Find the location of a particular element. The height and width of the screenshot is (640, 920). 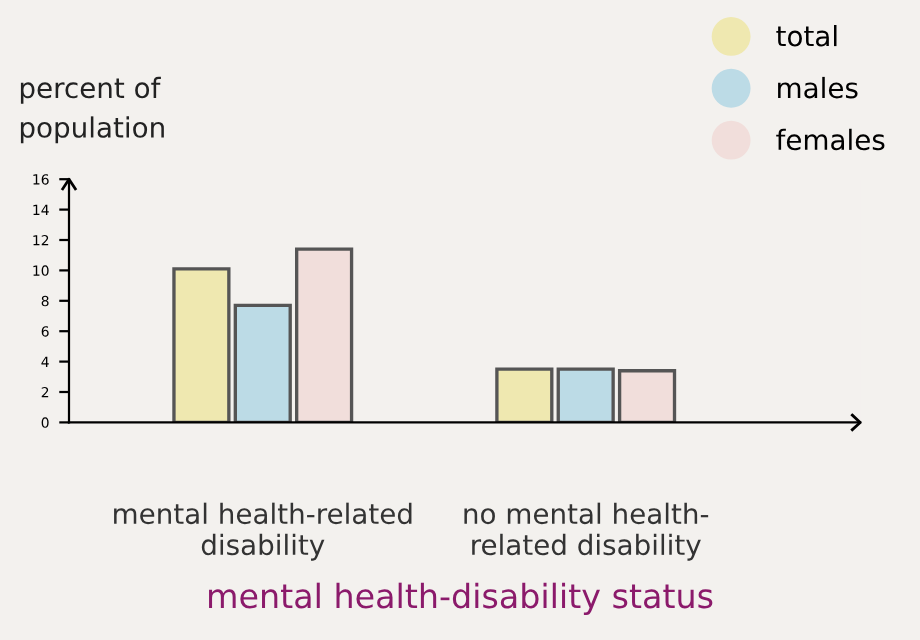

x-tick-label: no mental health- related disability is located at coordinates (586, 531).